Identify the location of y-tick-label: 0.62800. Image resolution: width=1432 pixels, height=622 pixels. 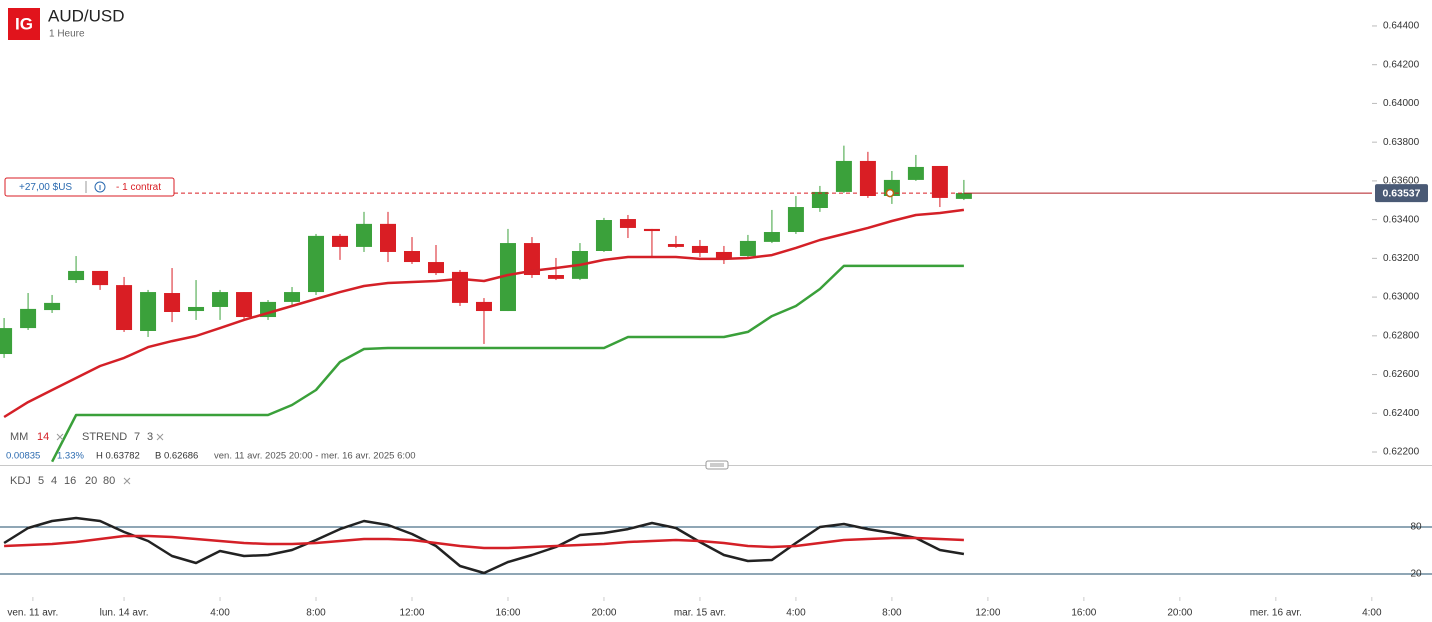
(1401, 335).